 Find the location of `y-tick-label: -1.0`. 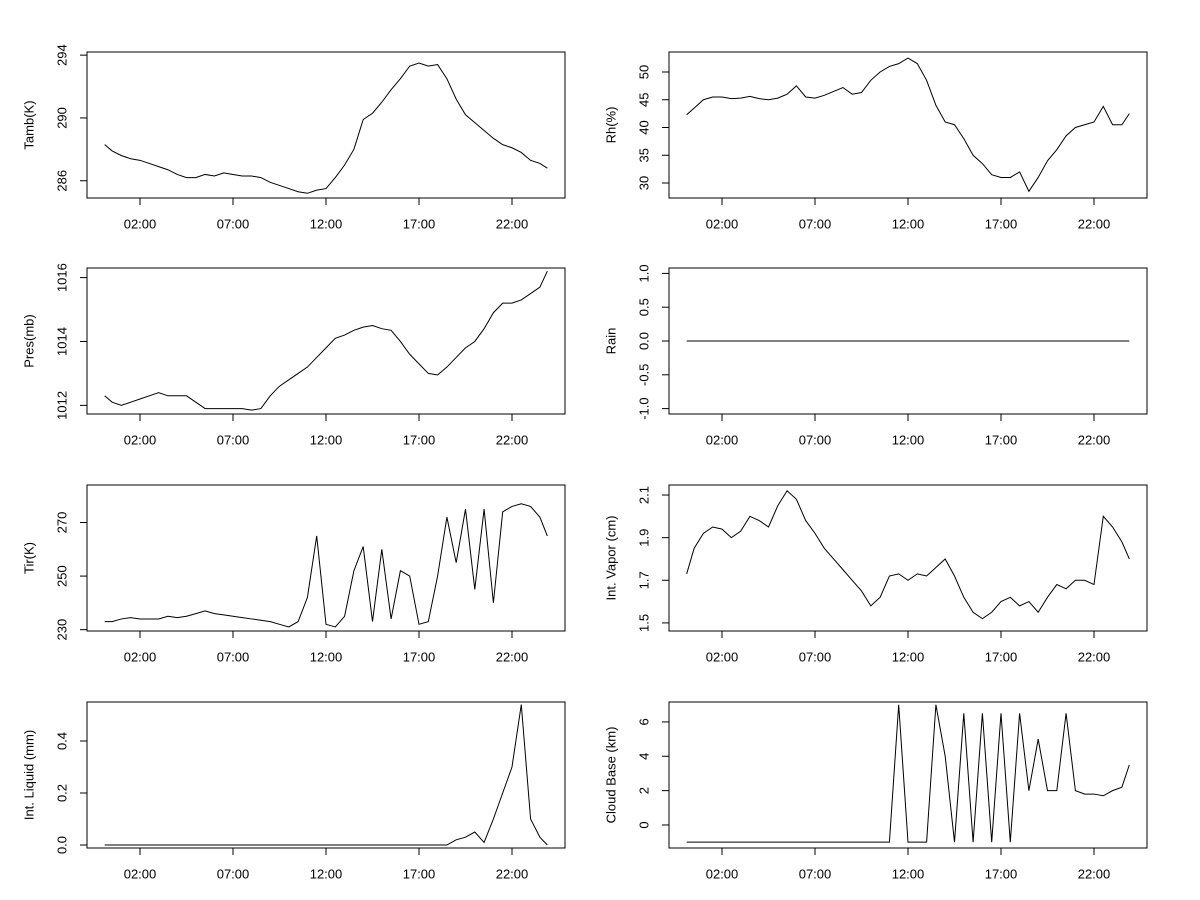

y-tick-label: -1.0 is located at coordinates (643, 408).